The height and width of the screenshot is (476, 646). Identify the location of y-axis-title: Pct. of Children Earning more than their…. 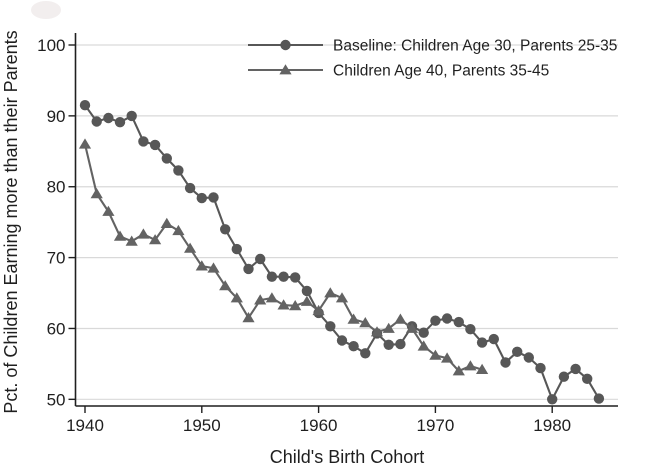
(11, 221).